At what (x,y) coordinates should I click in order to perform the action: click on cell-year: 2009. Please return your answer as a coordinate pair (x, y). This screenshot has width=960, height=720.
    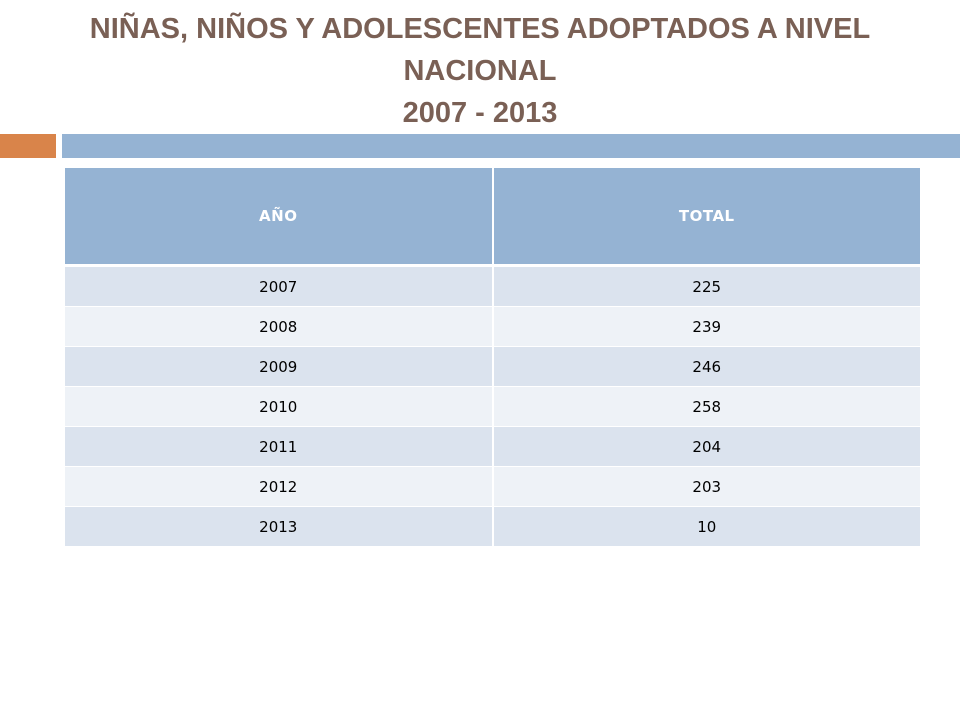
    Looking at the image, I should click on (279, 366).